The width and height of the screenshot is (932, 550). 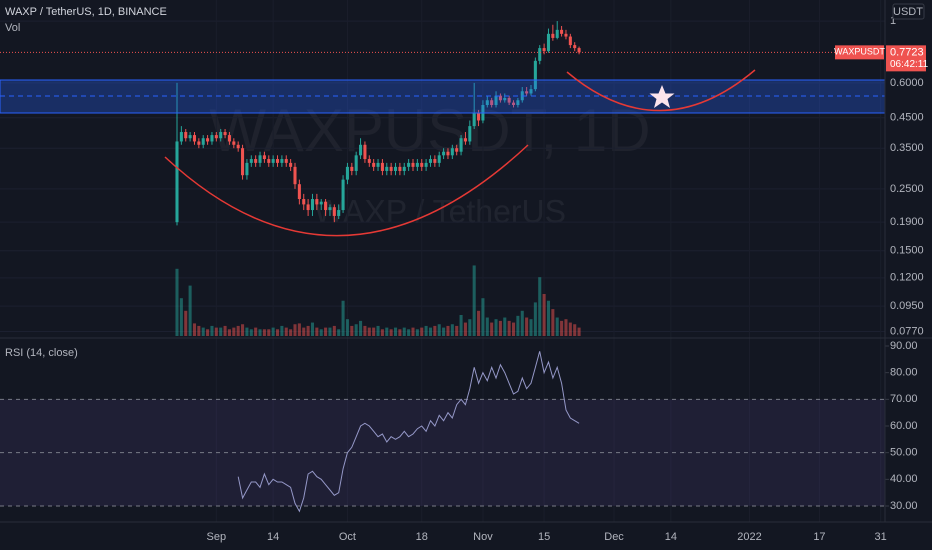 What do you see at coordinates (347, 537) in the screenshot?
I see `x-tick-label: Oct` at bounding box center [347, 537].